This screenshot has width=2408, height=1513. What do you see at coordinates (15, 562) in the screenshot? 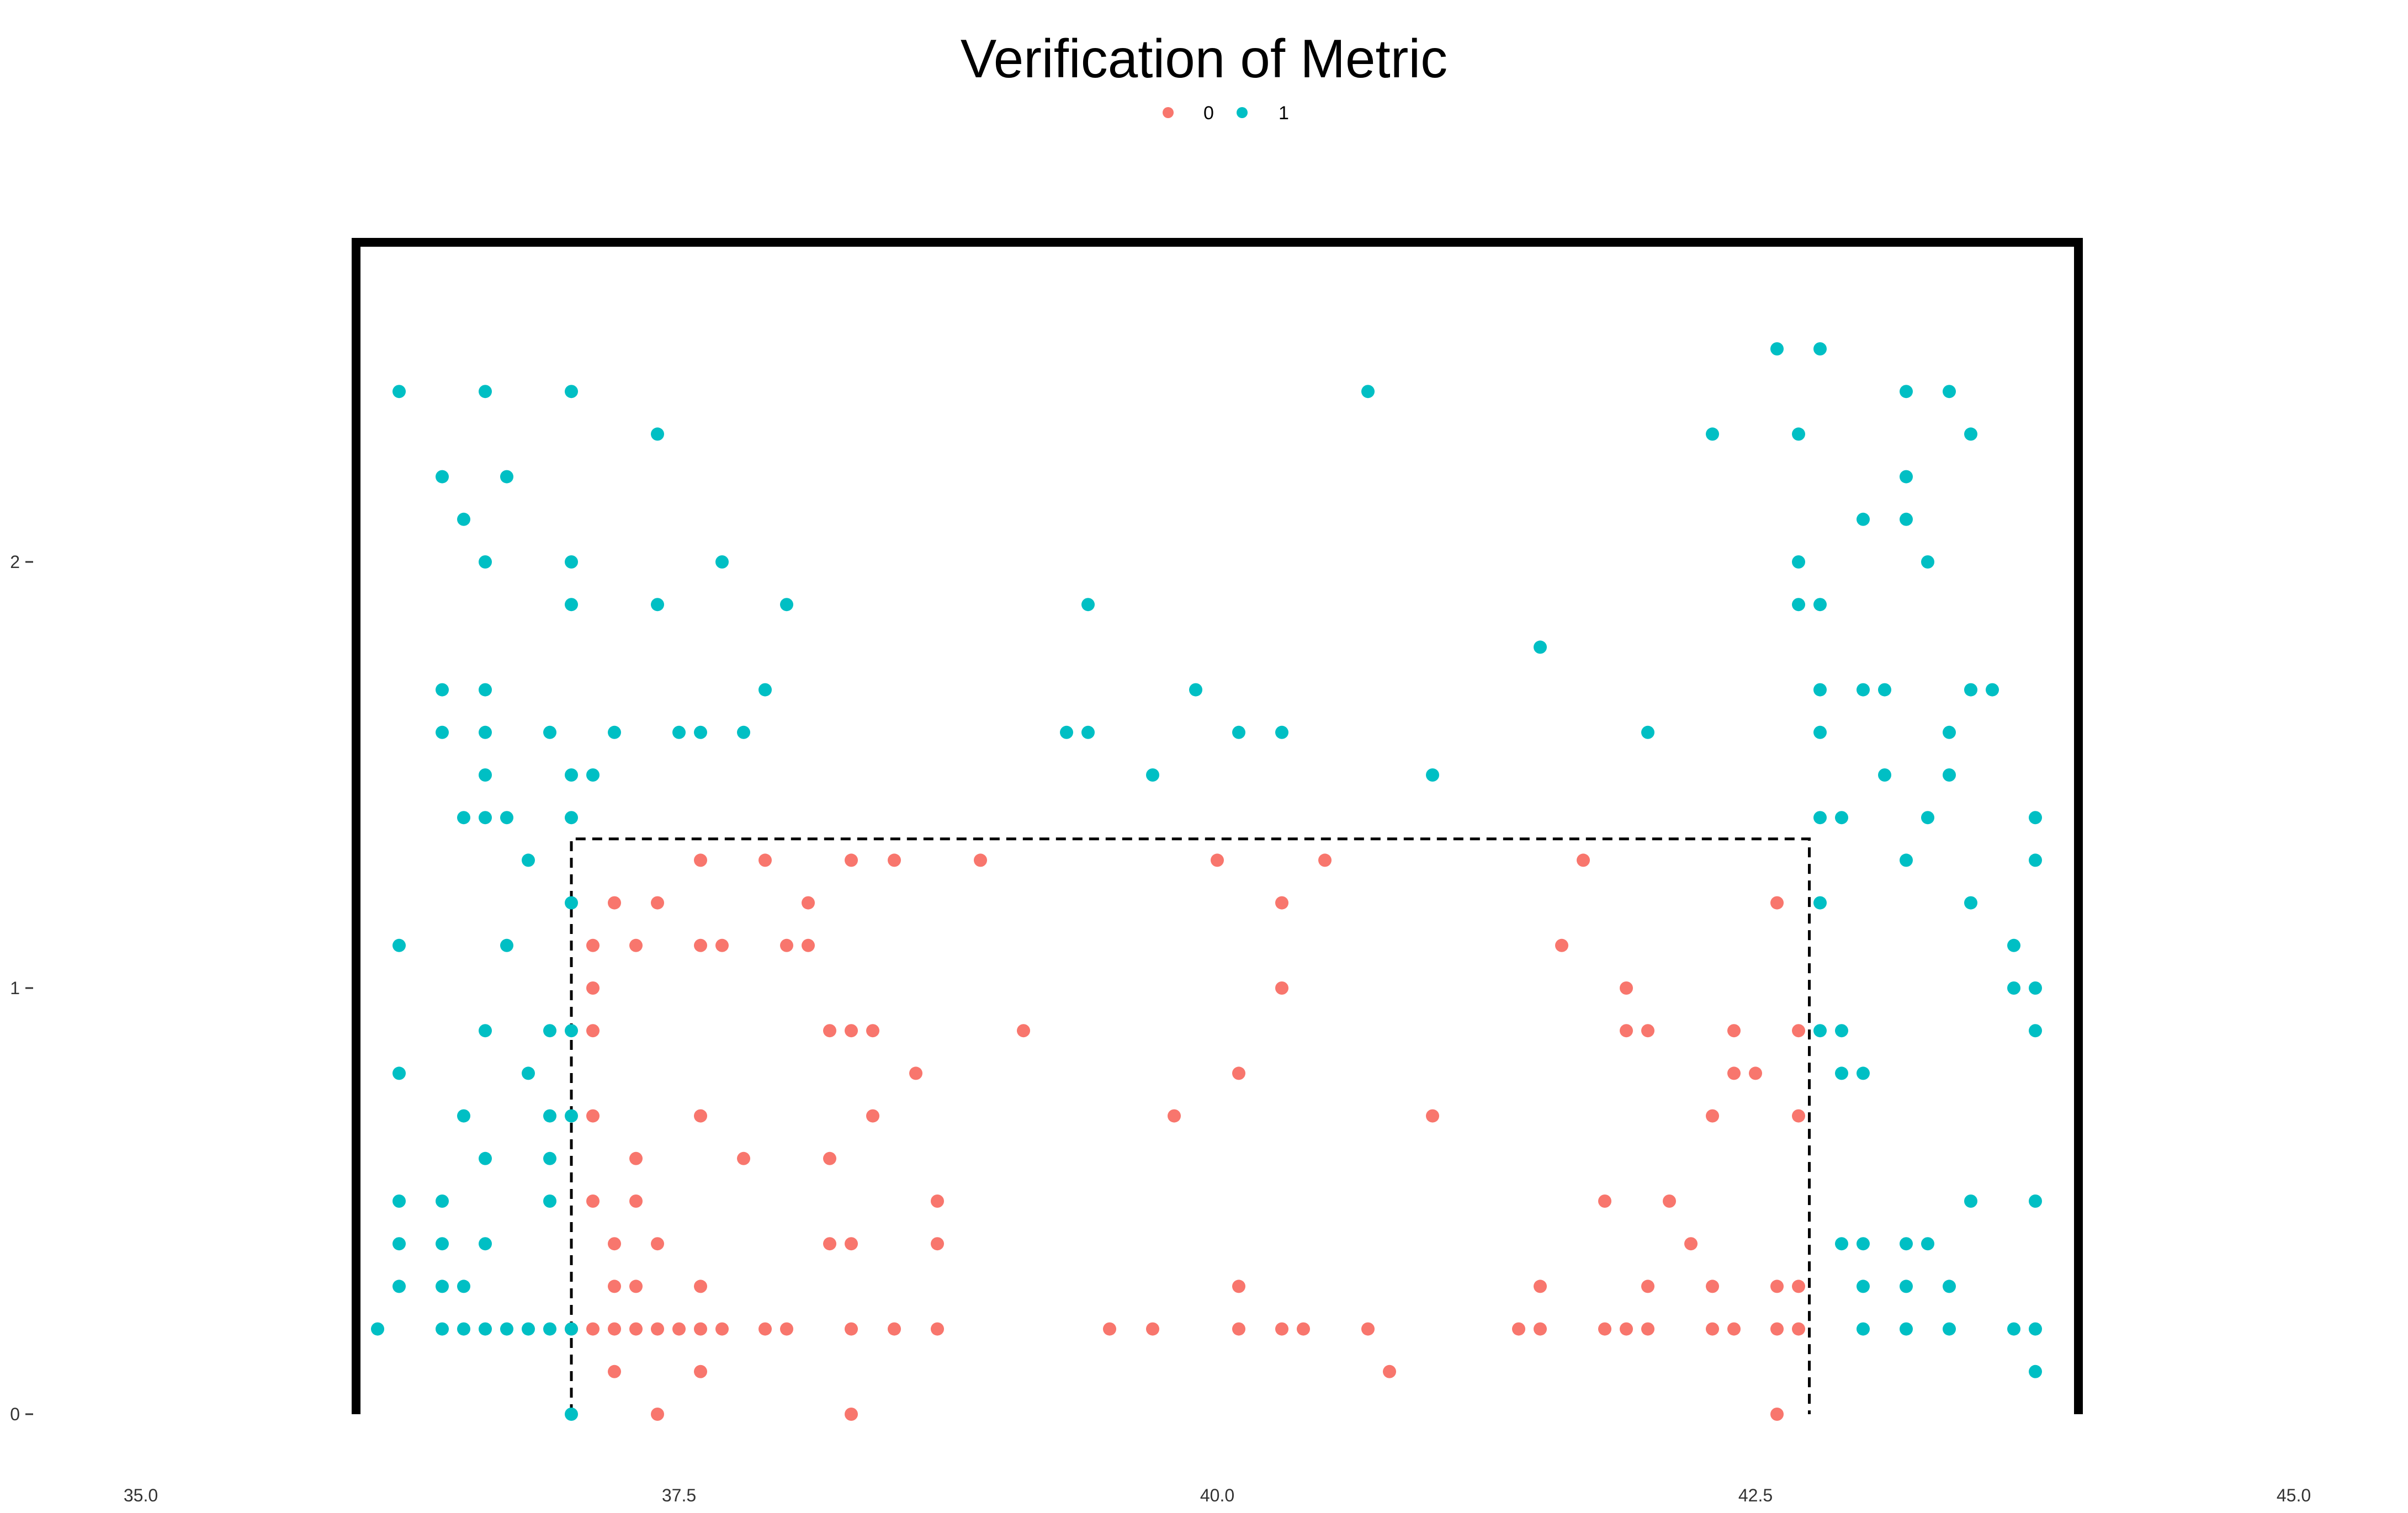
I see `y-tick-label: 2` at bounding box center [15, 562].